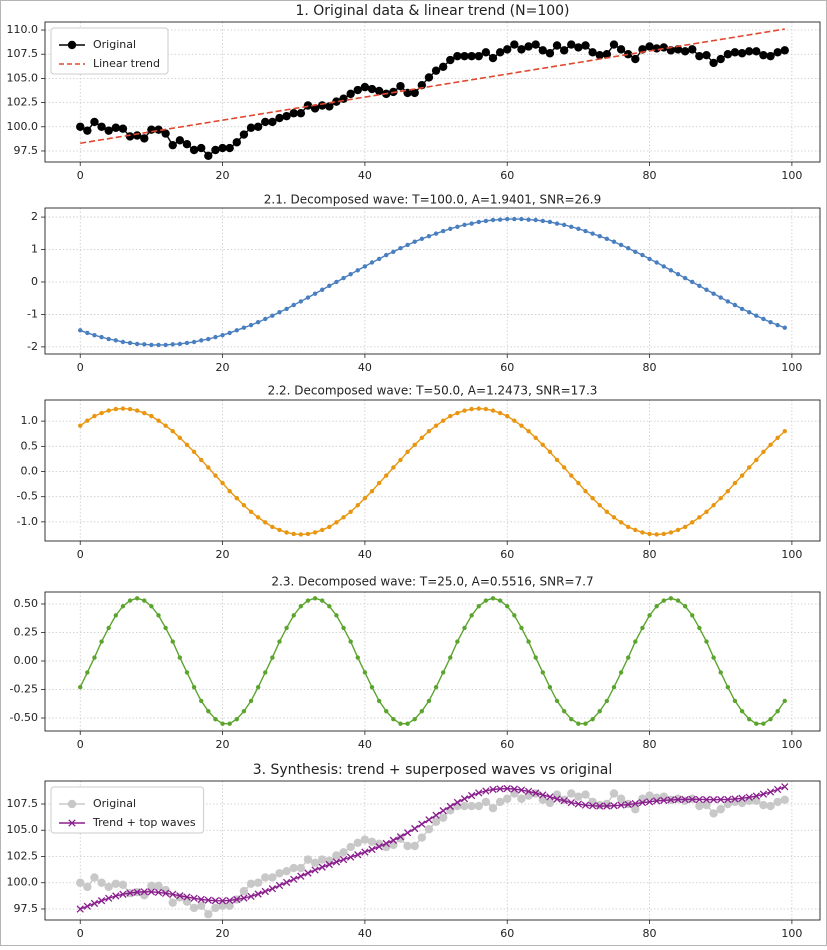 The height and width of the screenshot is (950, 827). I want to click on legend-box, so click(127, 810).